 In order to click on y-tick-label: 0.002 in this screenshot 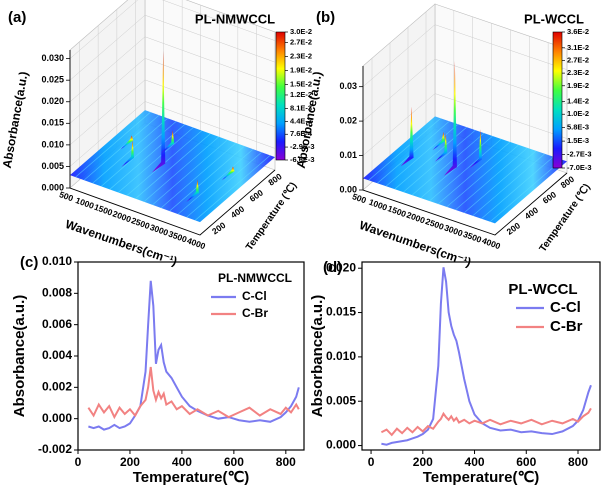, I will do `click(57, 387)`.